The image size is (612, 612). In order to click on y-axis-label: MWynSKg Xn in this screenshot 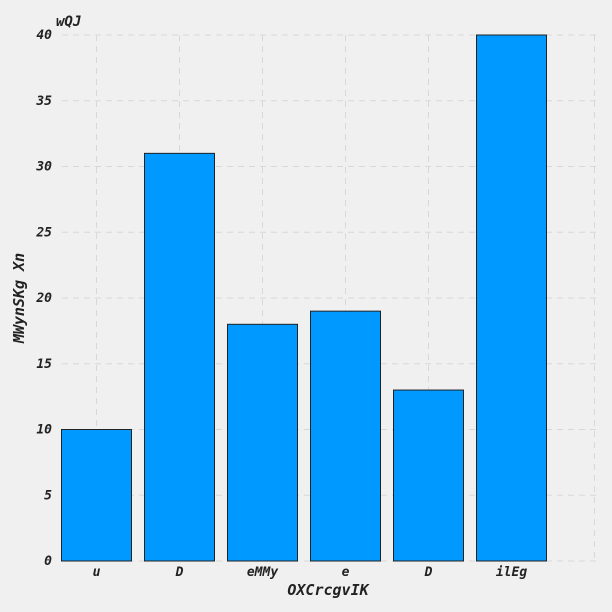, I will do `click(19, 298)`.